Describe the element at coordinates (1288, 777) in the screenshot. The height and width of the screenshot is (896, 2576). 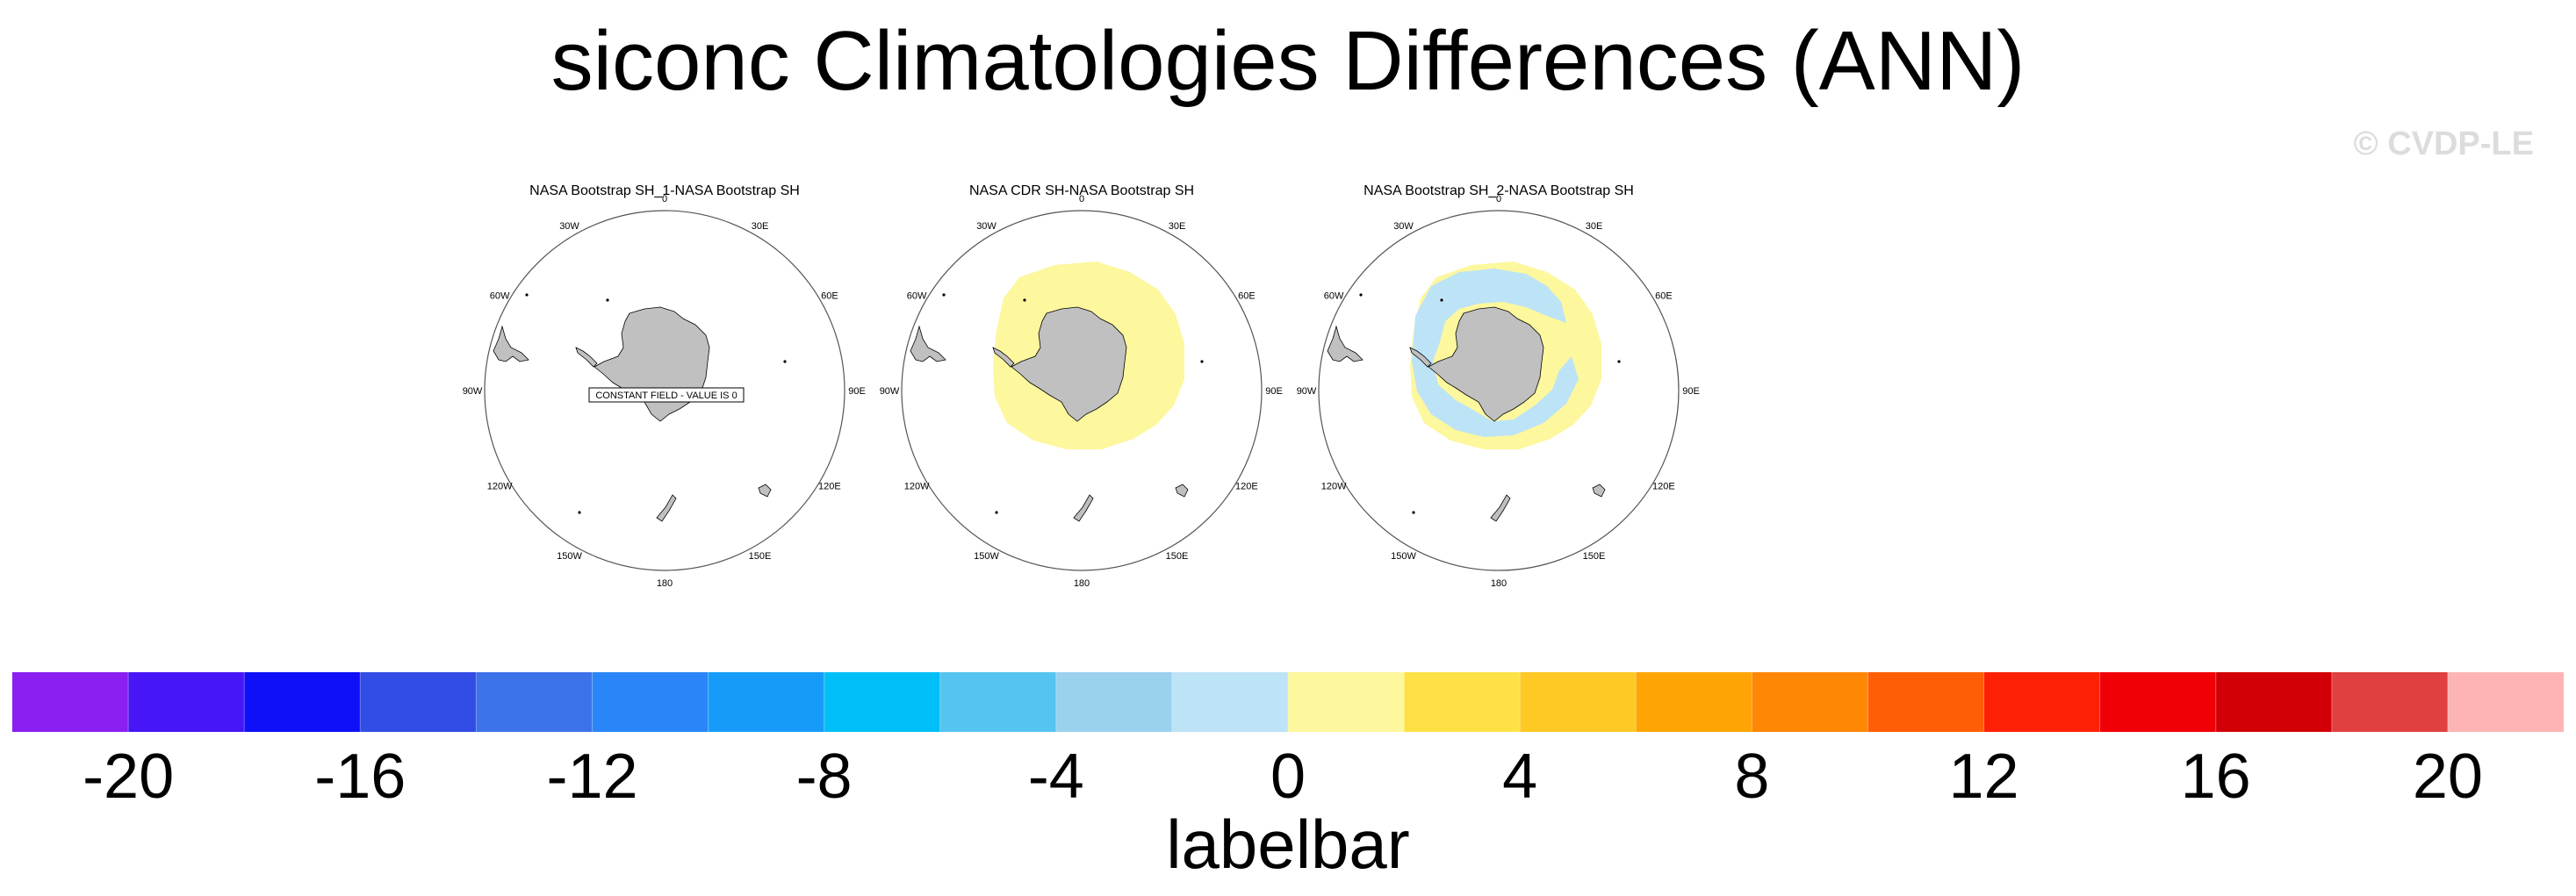
I see `colorbar-tick-label: 0` at that location.